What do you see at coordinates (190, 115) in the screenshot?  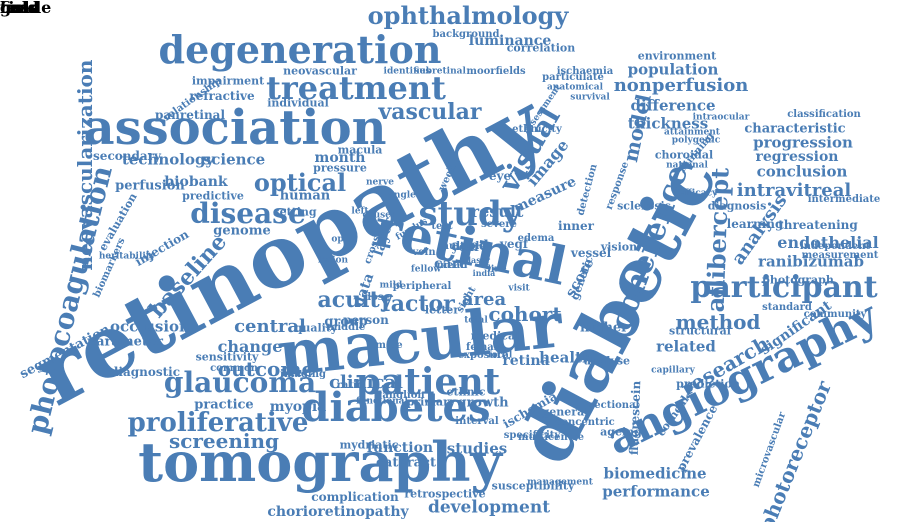 I see `word-panretinal: panretinal` at bounding box center [190, 115].